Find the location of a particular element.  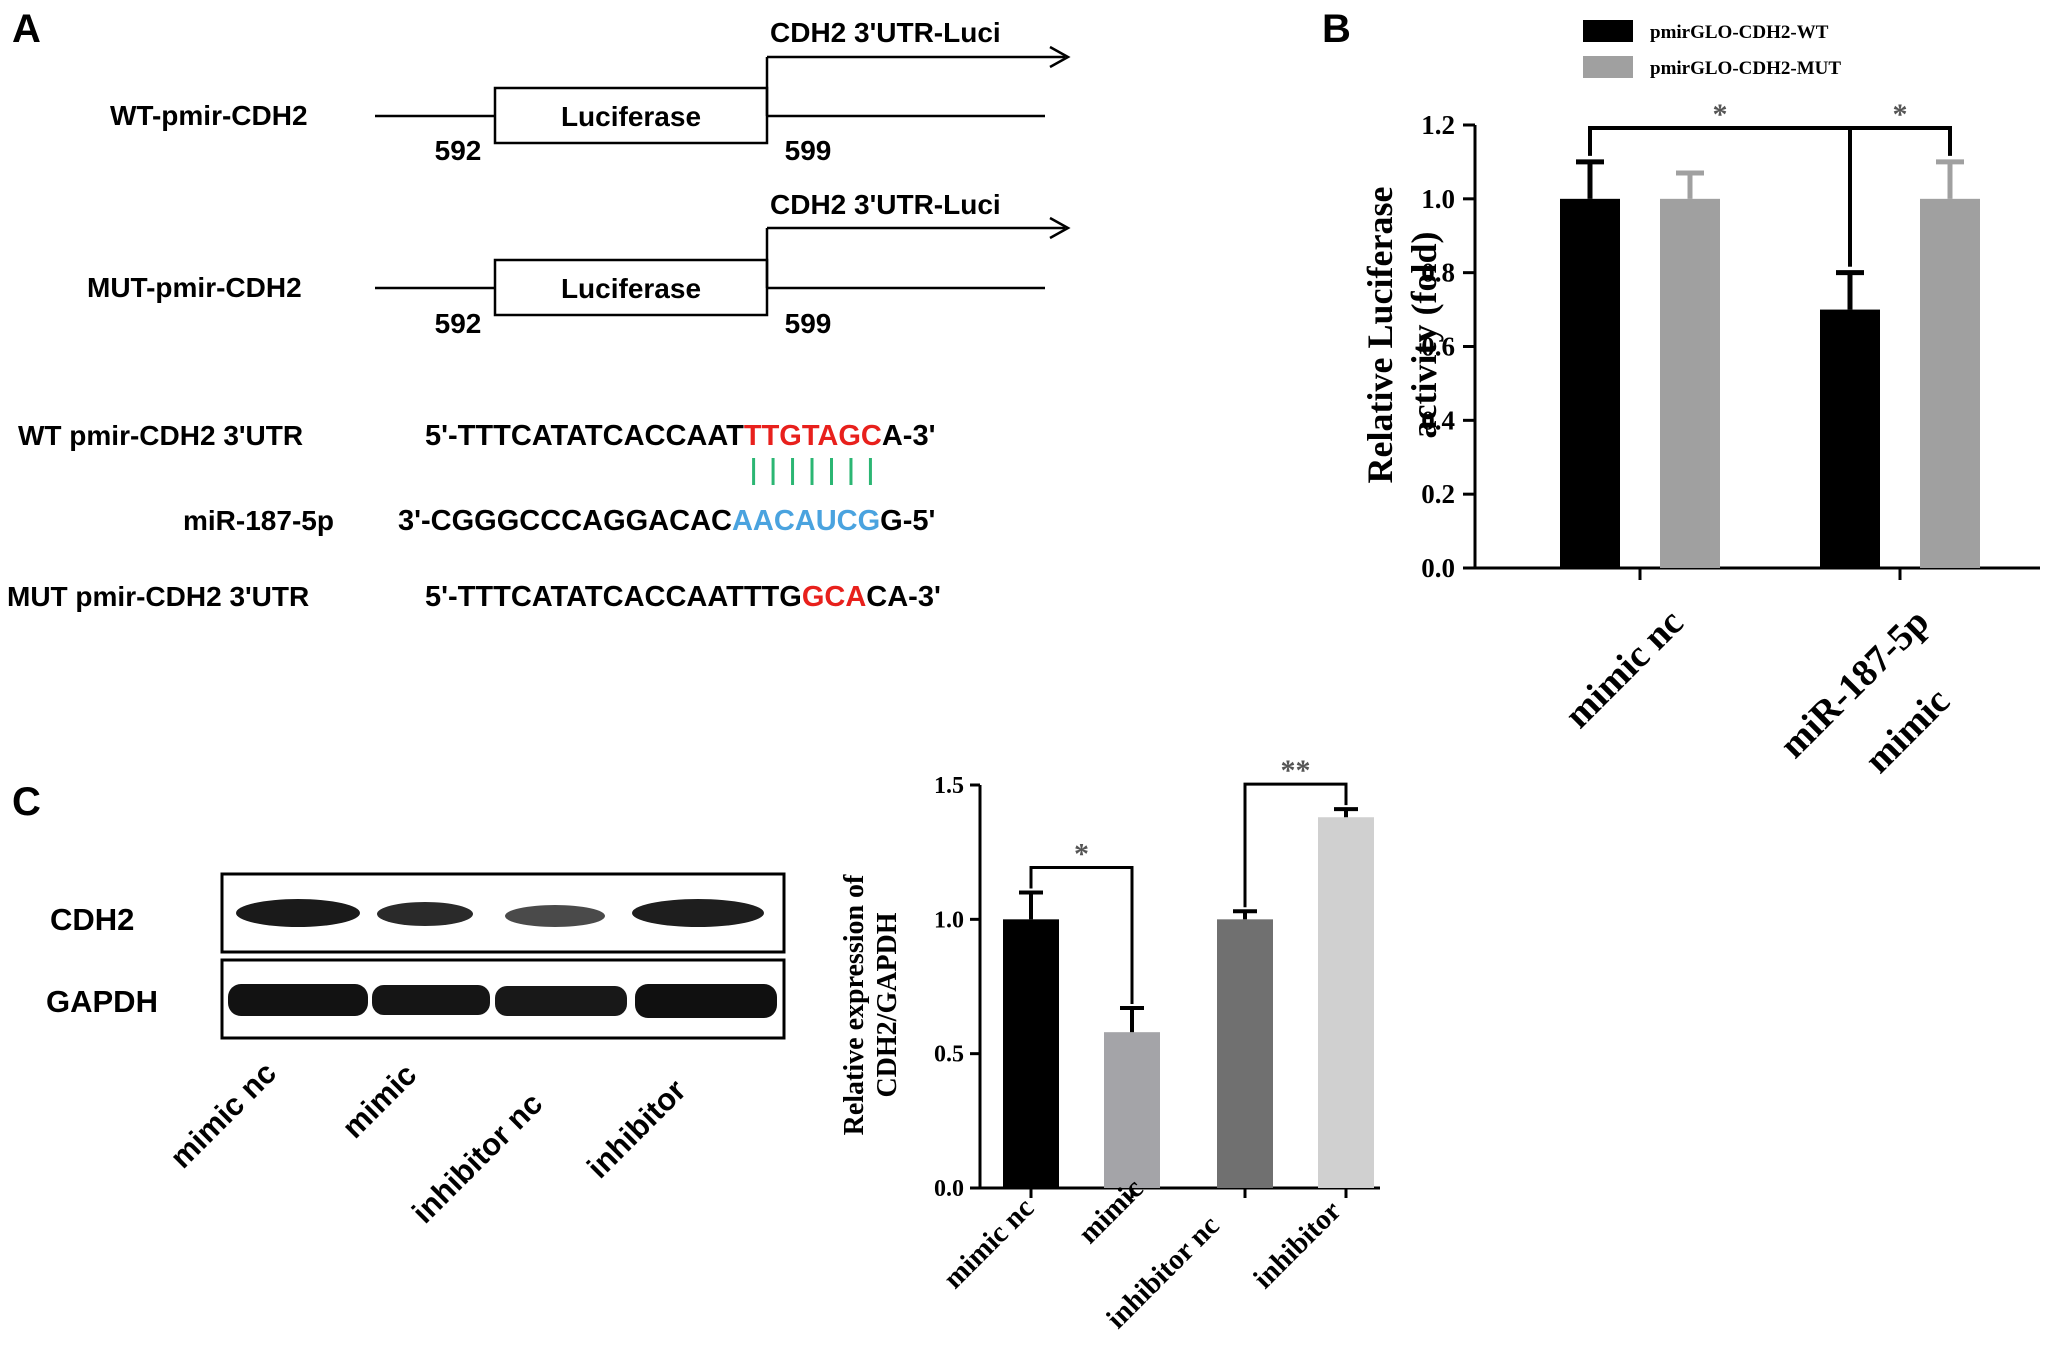

legend-swatch-wt is located at coordinates (1608, 31).